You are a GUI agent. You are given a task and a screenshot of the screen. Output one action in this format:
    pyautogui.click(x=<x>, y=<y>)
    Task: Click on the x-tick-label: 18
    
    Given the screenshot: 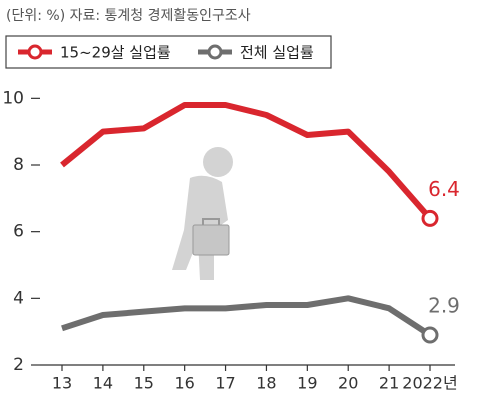 What is the action you would take?
    pyautogui.click(x=266, y=383)
    